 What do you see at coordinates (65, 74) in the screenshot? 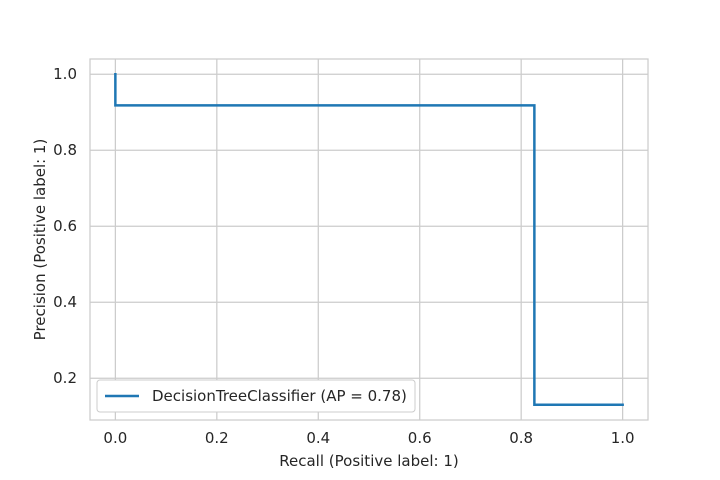
I see `y-tick-label: 1.0` at bounding box center [65, 74].